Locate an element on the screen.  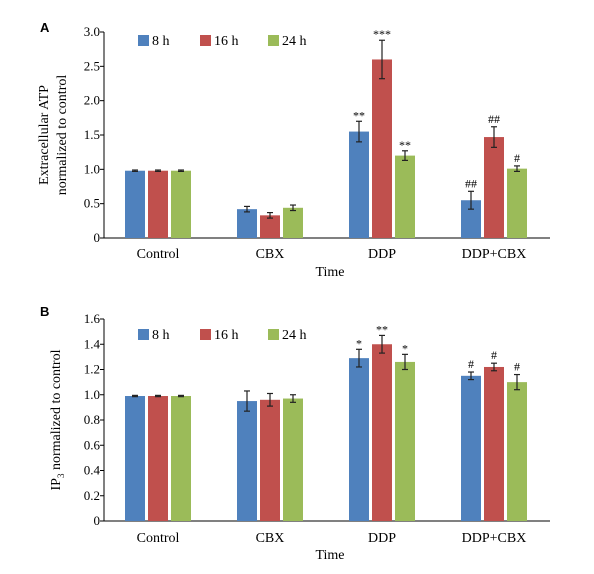
y-tick-label: 1.2 is located at coordinates (92, 369).